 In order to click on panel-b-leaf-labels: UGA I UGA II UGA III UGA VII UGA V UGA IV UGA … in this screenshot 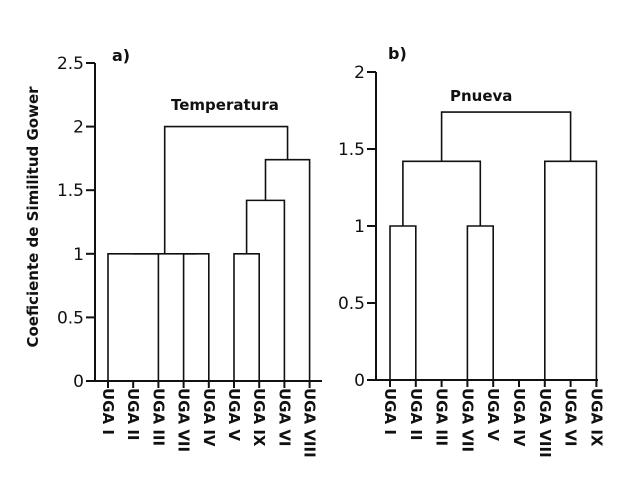, I will do `click(493, 419)`.